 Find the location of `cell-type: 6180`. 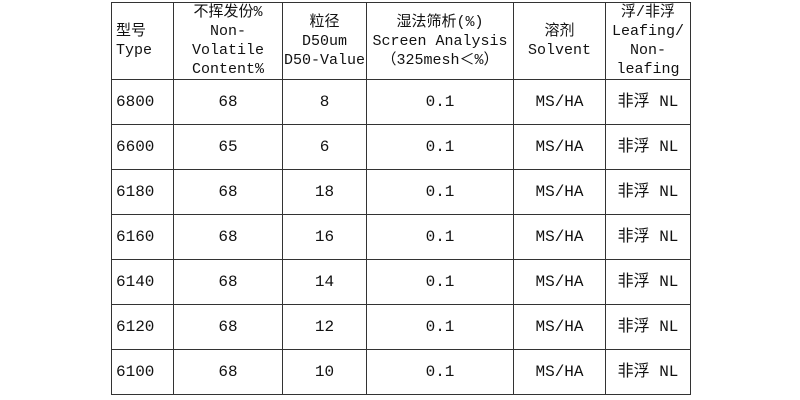

cell-type: 6180 is located at coordinates (142, 192).